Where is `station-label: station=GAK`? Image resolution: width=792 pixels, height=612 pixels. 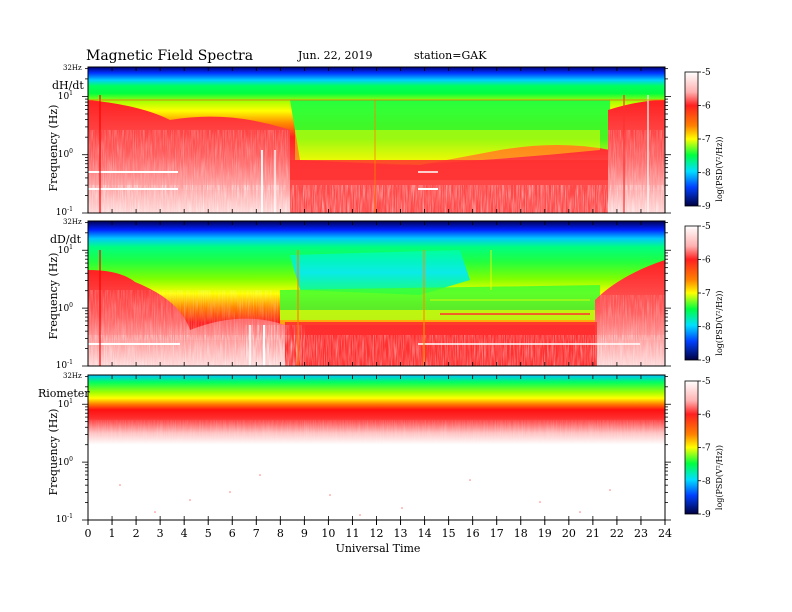 station-label: station=GAK is located at coordinates (450, 55).